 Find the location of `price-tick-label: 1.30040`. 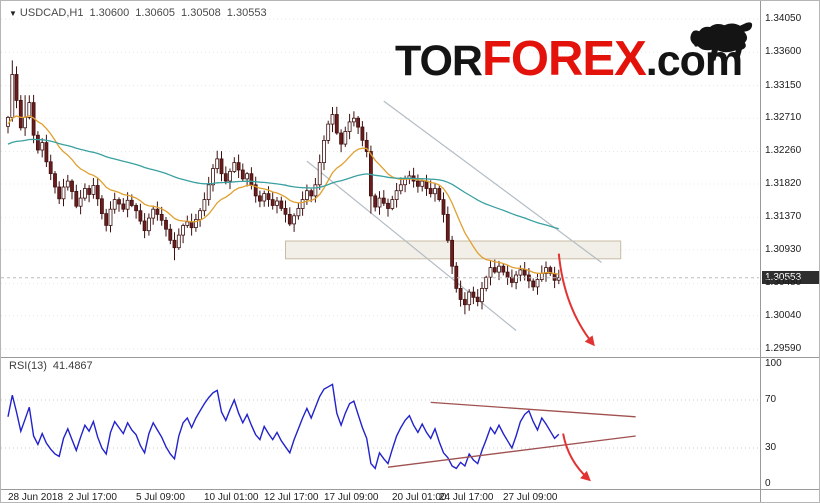

price-tick-label: 1.30040 is located at coordinates (783, 315).